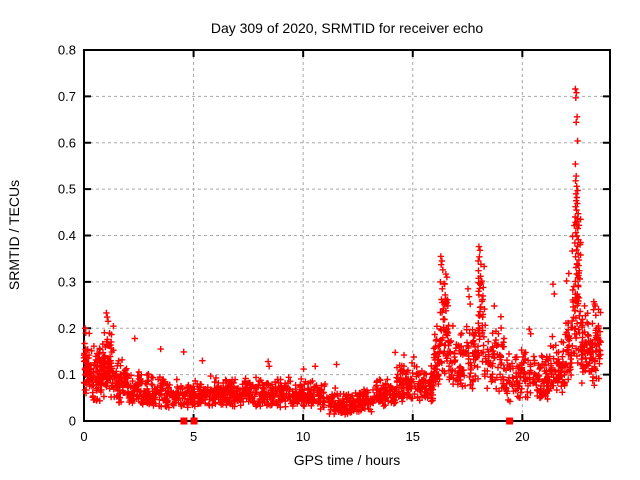 This screenshot has width=640, height=480. I want to click on x-tick-label: 5, so click(193, 436).